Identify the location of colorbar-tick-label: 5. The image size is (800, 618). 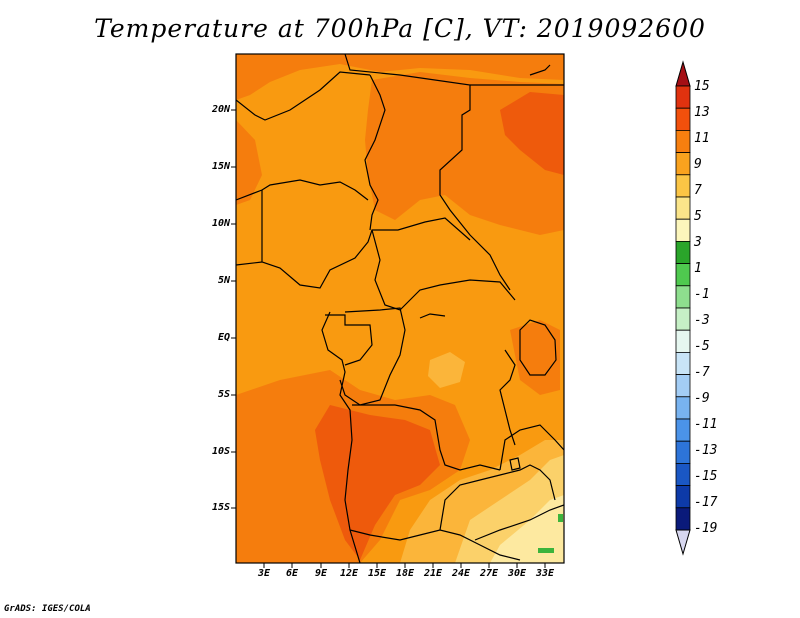
(698, 216).